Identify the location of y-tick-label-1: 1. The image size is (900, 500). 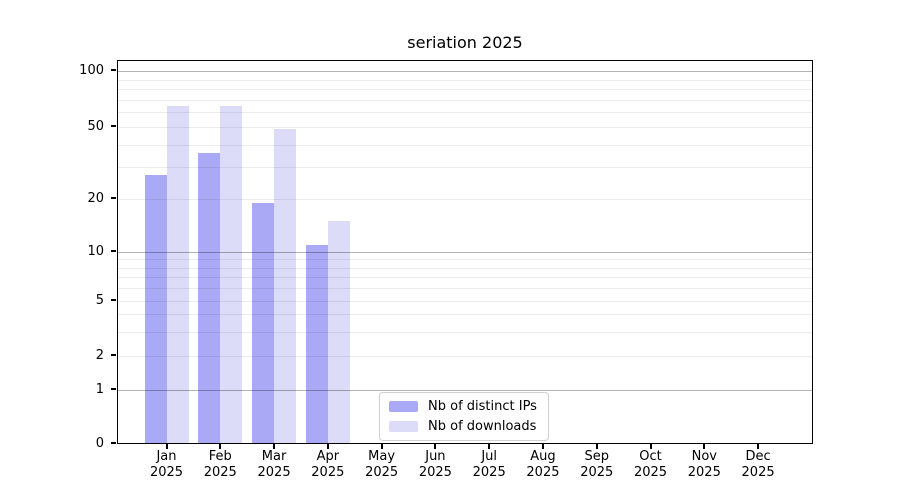
(99, 389).